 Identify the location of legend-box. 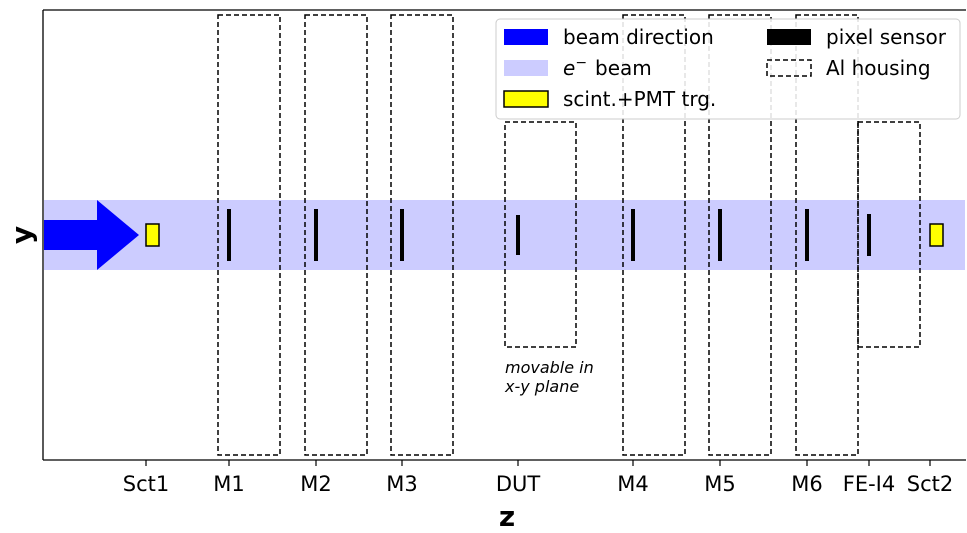
(728, 69).